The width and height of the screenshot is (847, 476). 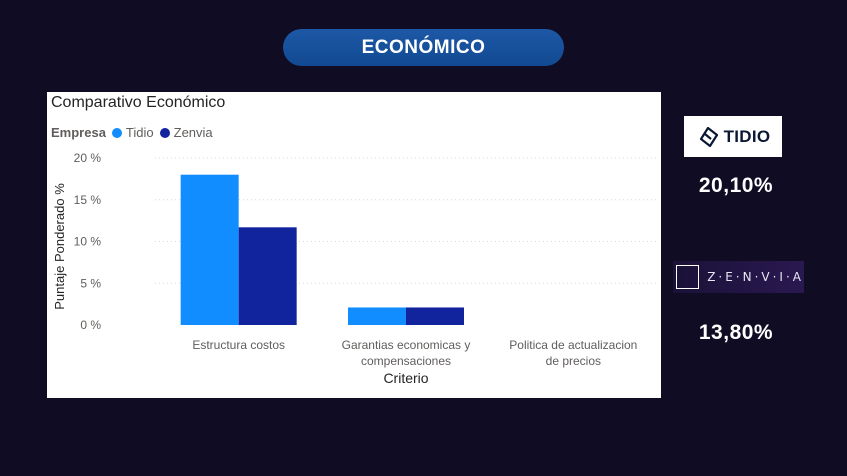 I want to click on x-axis-title: Criterio, so click(x=405, y=378).